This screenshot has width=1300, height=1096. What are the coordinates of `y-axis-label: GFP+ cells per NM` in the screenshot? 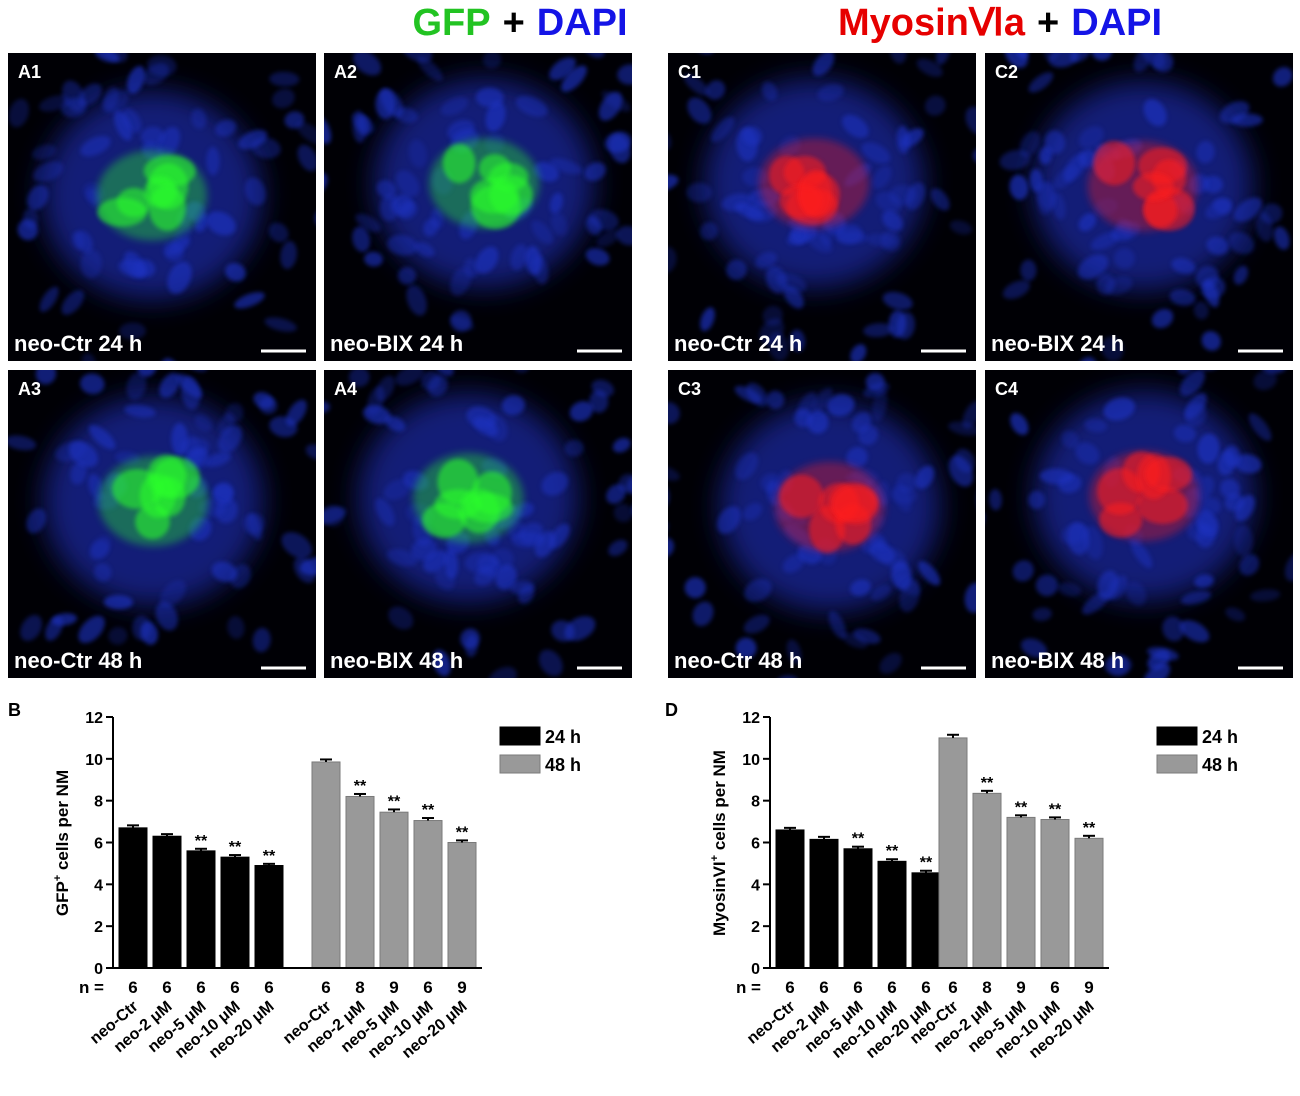 It's located at (62, 843).